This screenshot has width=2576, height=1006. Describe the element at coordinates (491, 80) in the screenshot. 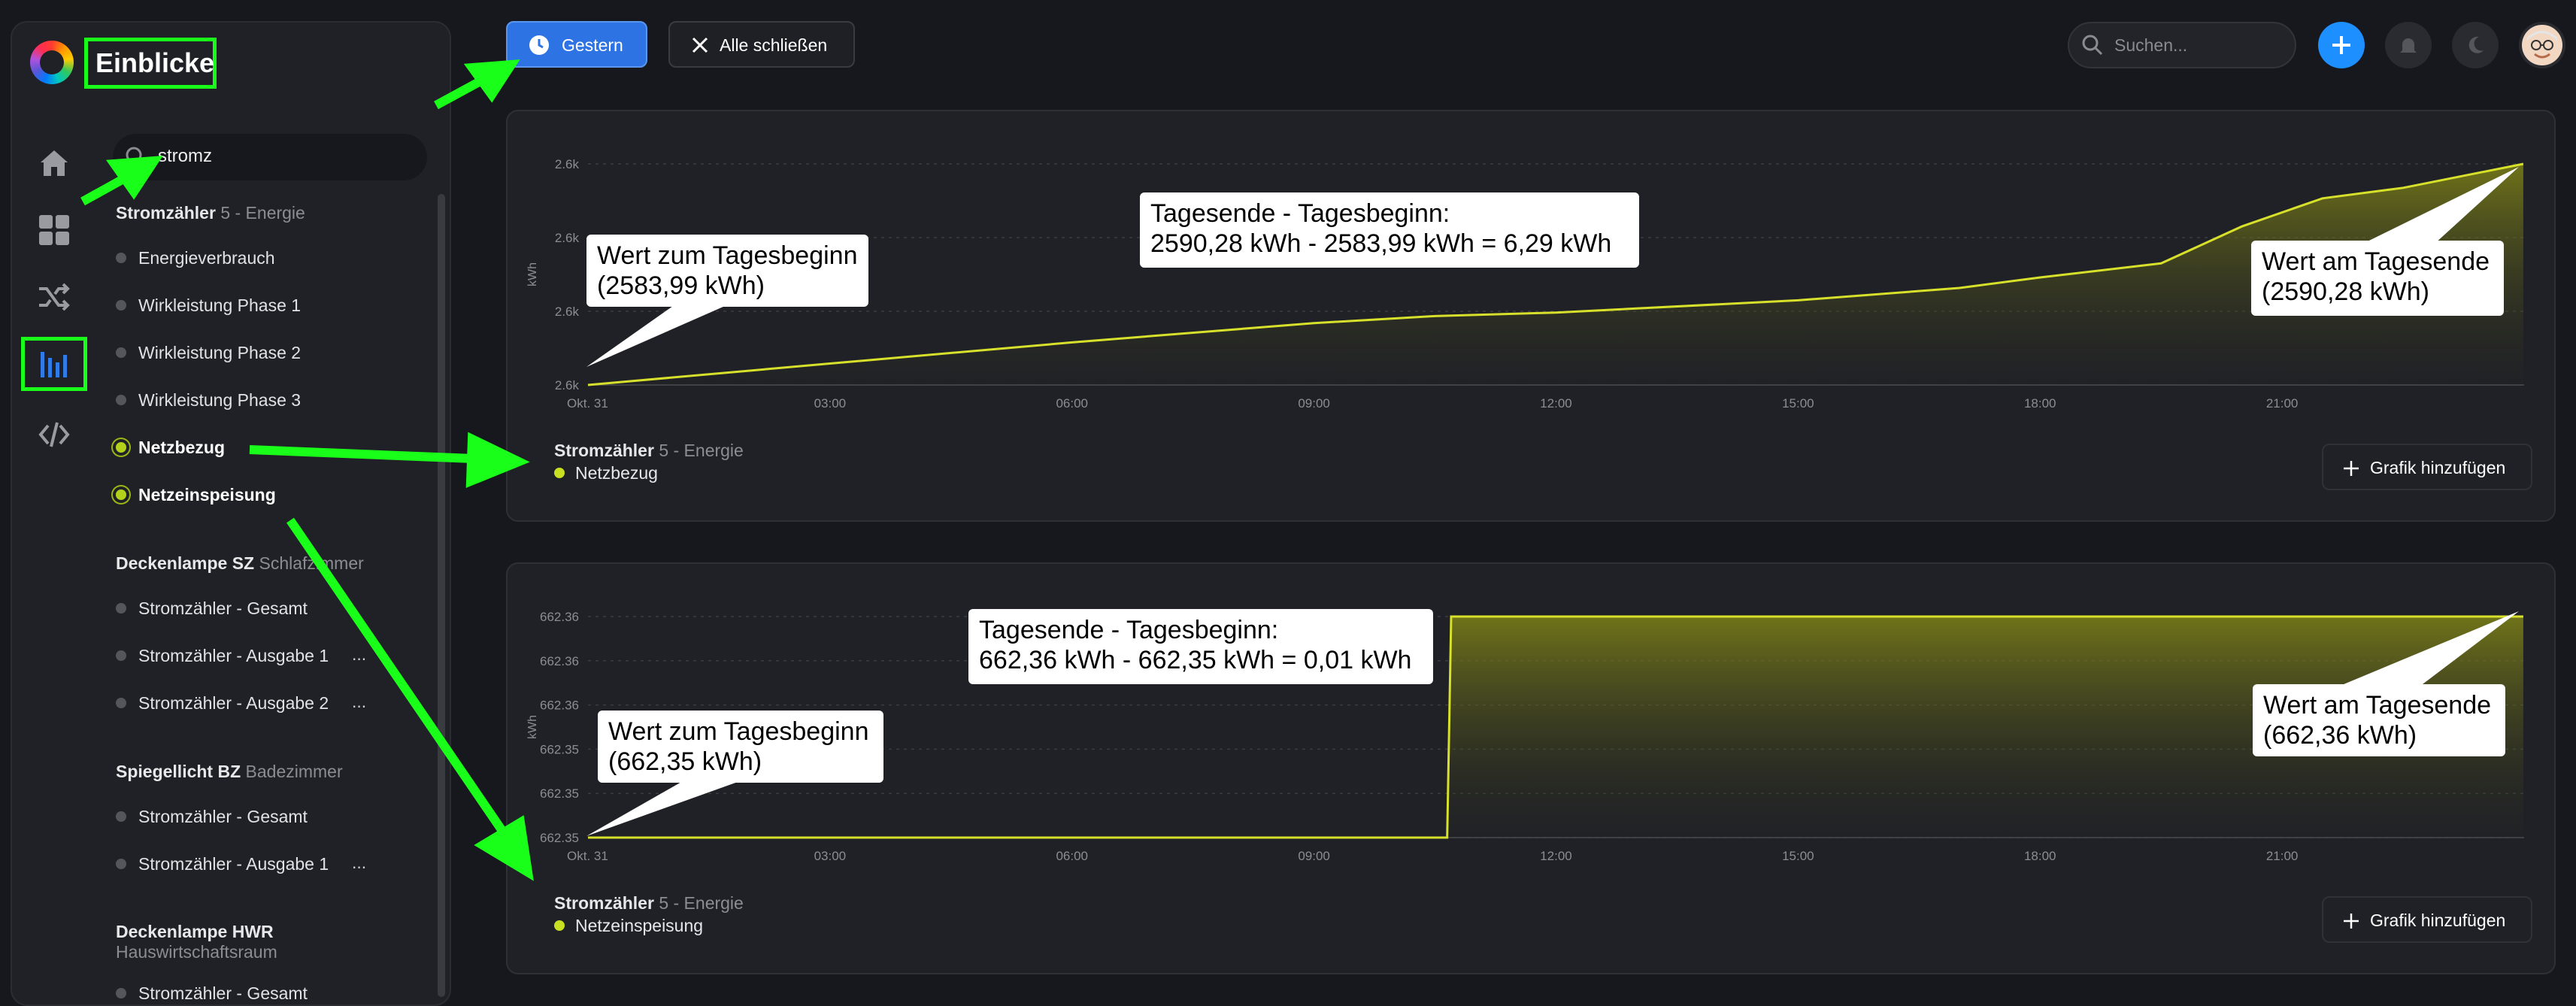

I see `arrow-head` at that location.